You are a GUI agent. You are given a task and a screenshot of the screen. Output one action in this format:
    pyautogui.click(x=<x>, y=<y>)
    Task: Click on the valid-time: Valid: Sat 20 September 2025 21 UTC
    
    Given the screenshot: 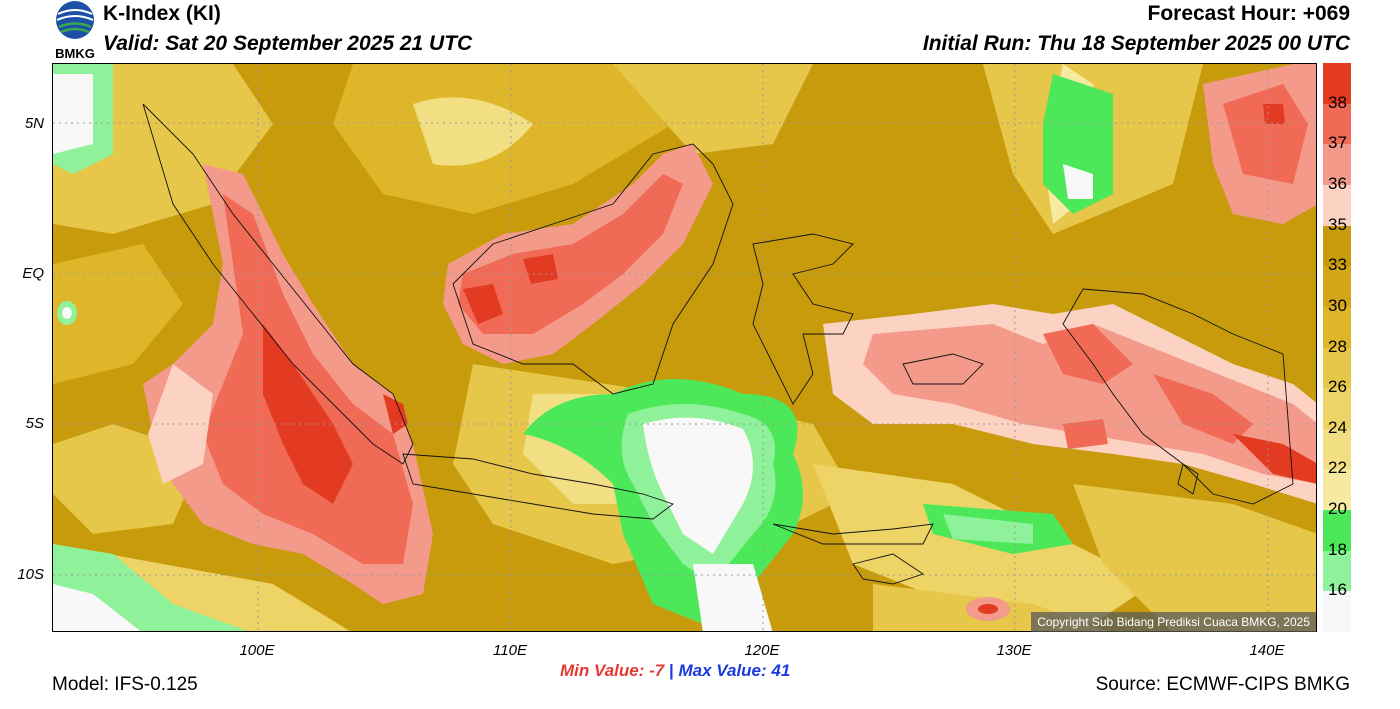 What is the action you would take?
    pyautogui.click(x=288, y=43)
    